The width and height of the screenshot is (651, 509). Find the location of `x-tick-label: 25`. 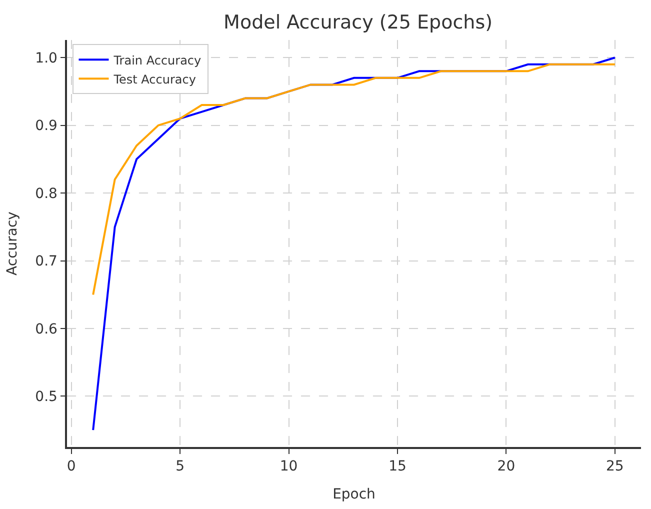

x-tick-label: 25 is located at coordinates (615, 466).